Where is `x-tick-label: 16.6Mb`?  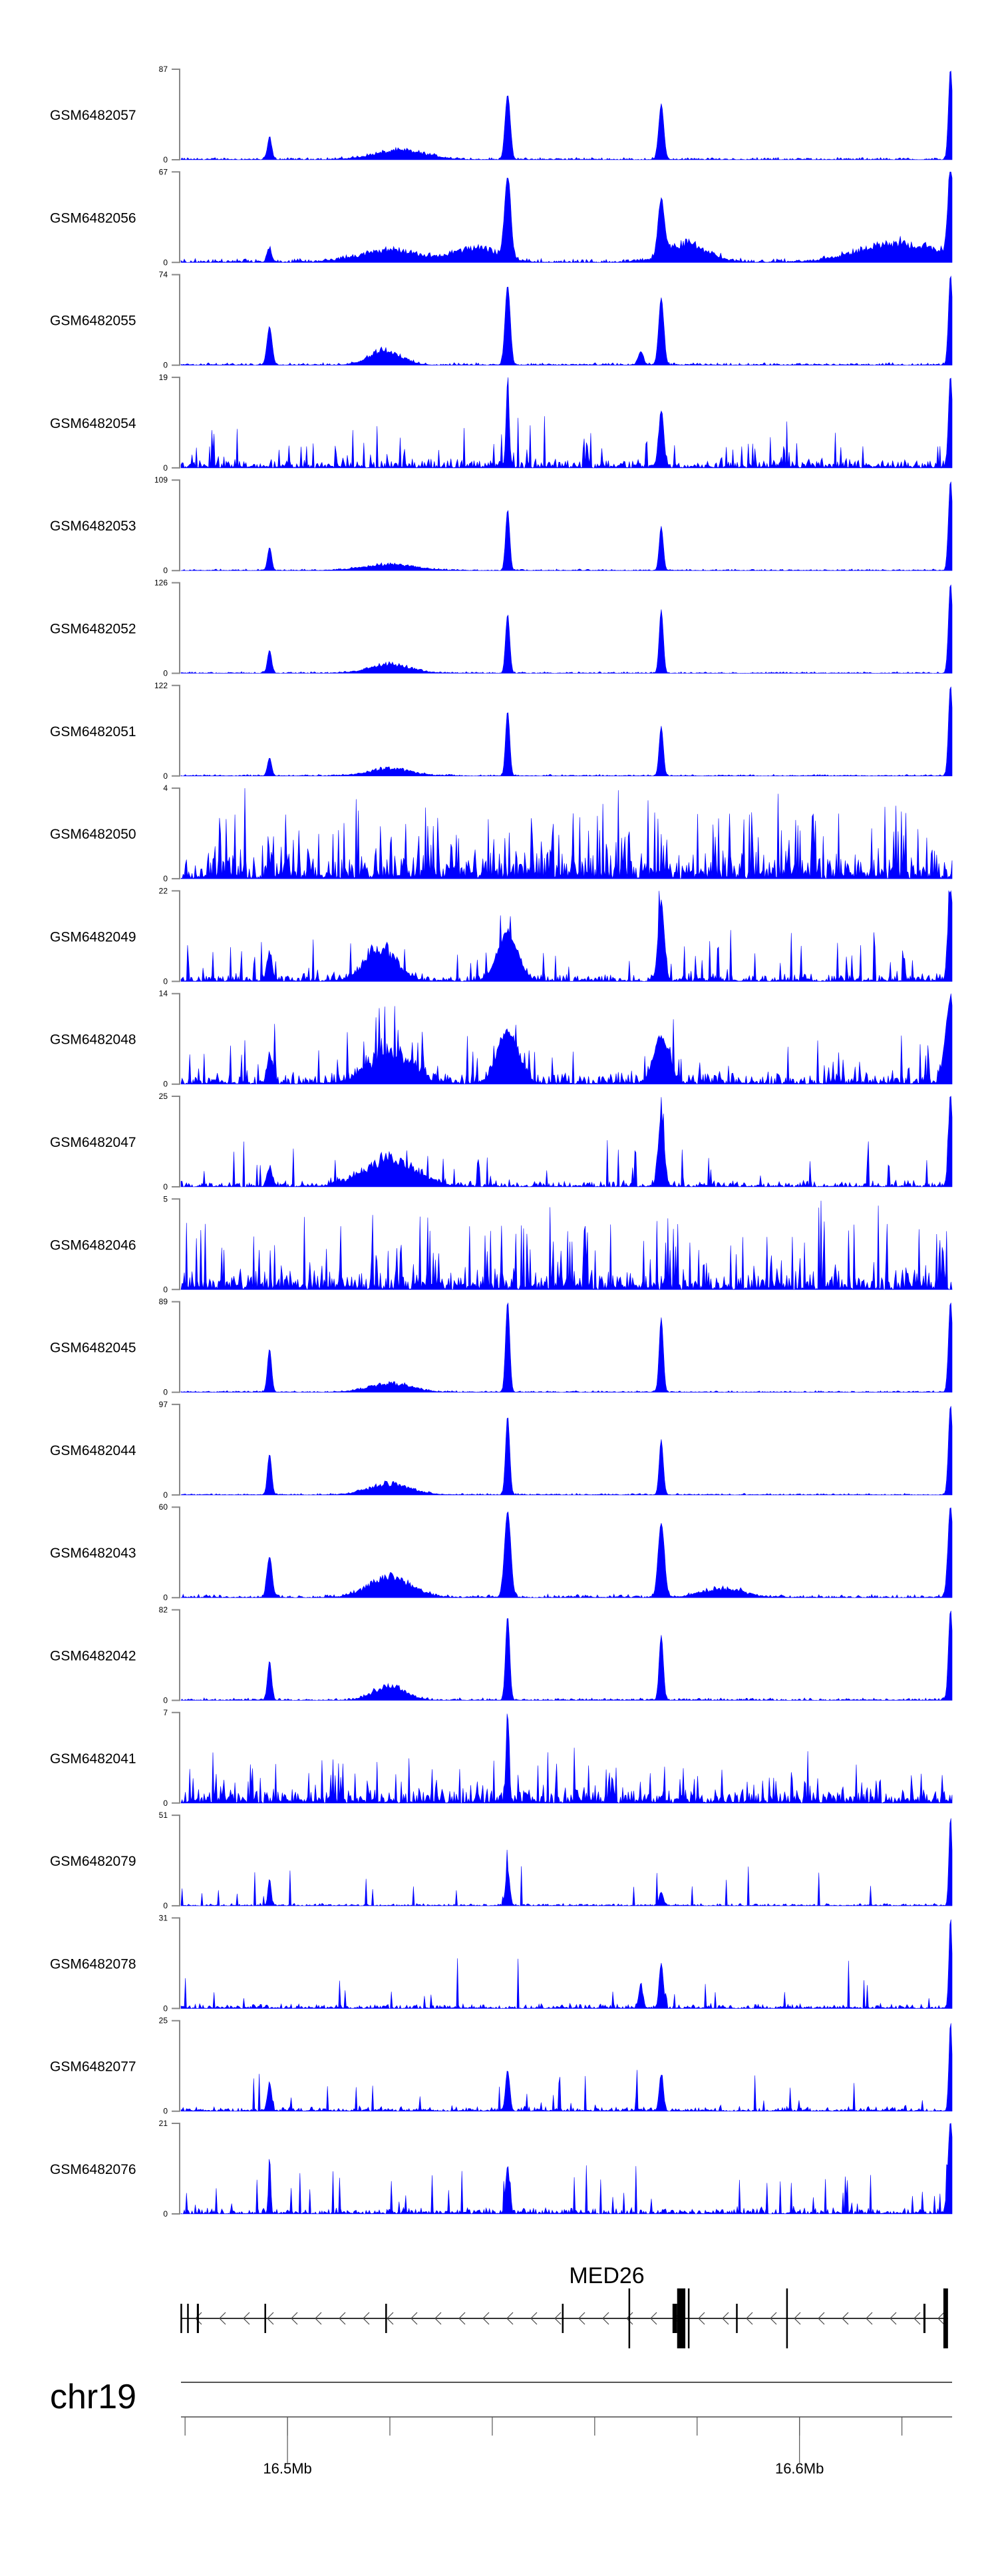 x-tick-label: 16.6Mb is located at coordinates (799, 2468).